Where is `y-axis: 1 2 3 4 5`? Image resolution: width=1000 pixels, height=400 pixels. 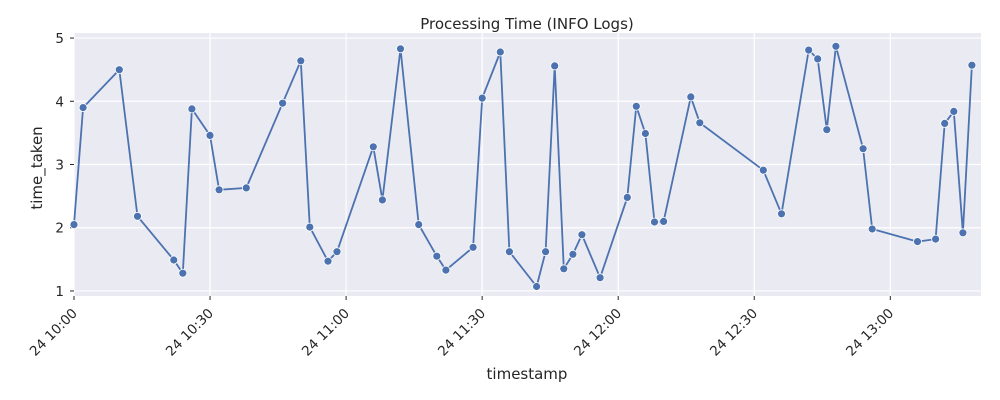
y-axis: 1 2 3 4 5 is located at coordinates (64, 165).